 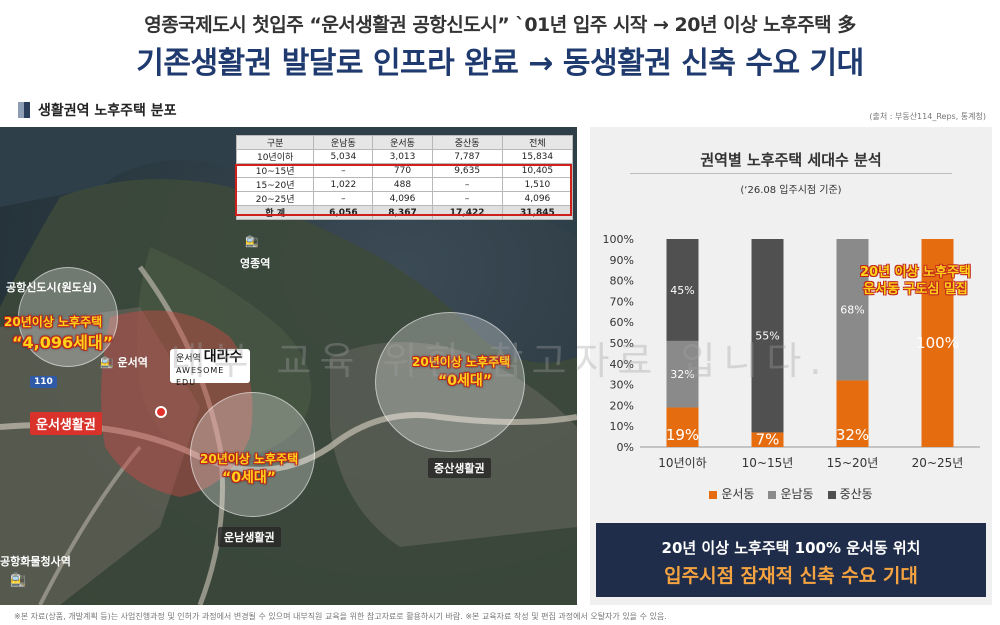 I want to click on table-cell: 10~15년, so click(x=275, y=170).